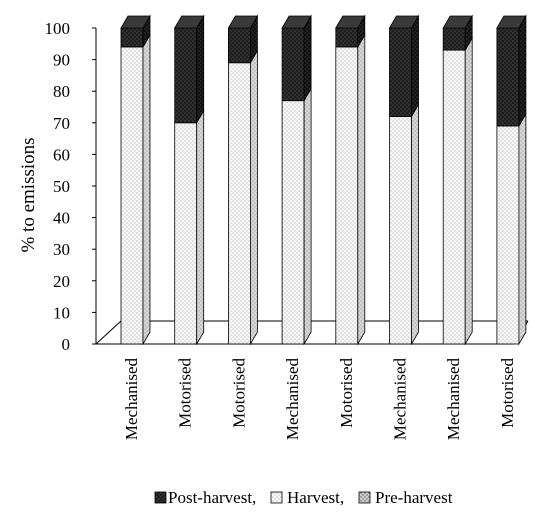 The height and width of the screenshot is (515, 535). Describe the element at coordinates (61, 218) in the screenshot. I see `y-tick-label: 40` at that location.